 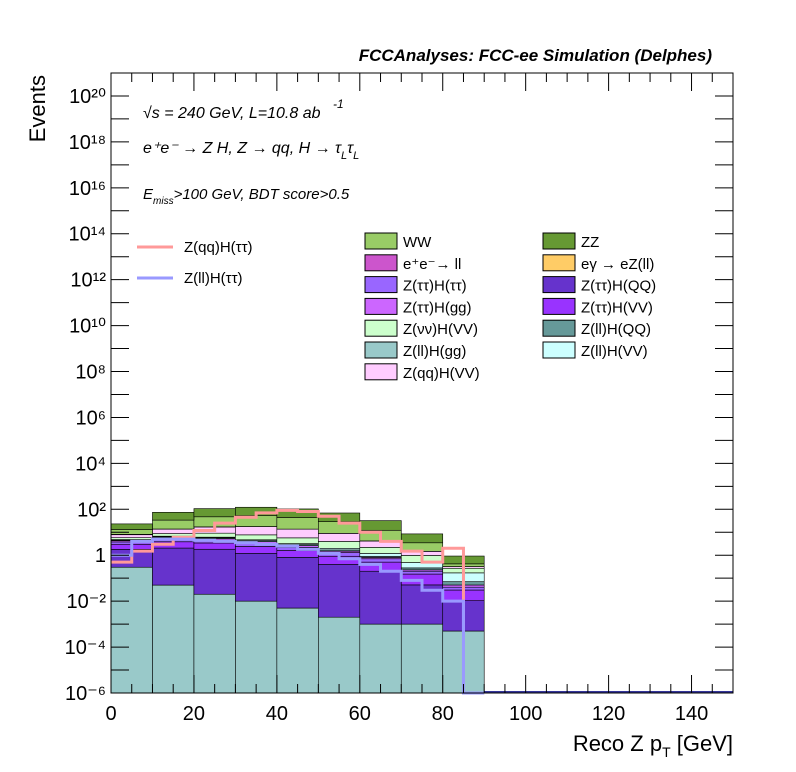 I want to click on x-tick-label: 40, so click(x=277, y=714).